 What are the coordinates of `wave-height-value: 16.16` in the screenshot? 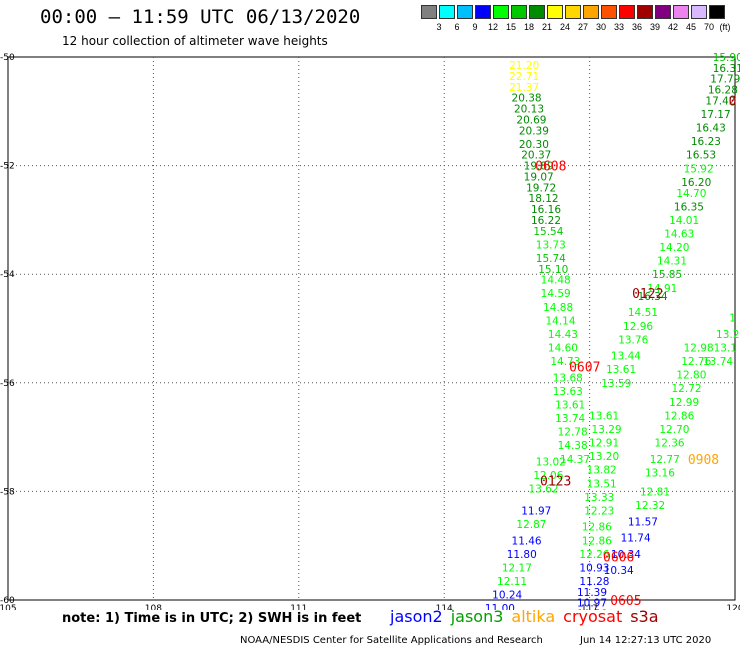 It's located at (546, 210).